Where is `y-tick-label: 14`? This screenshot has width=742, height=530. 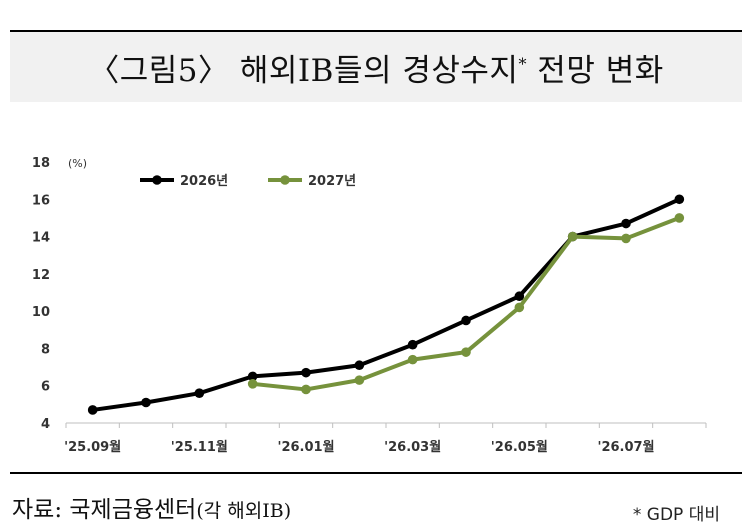
y-tick-label: 14 is located at coordinates (41, 238).